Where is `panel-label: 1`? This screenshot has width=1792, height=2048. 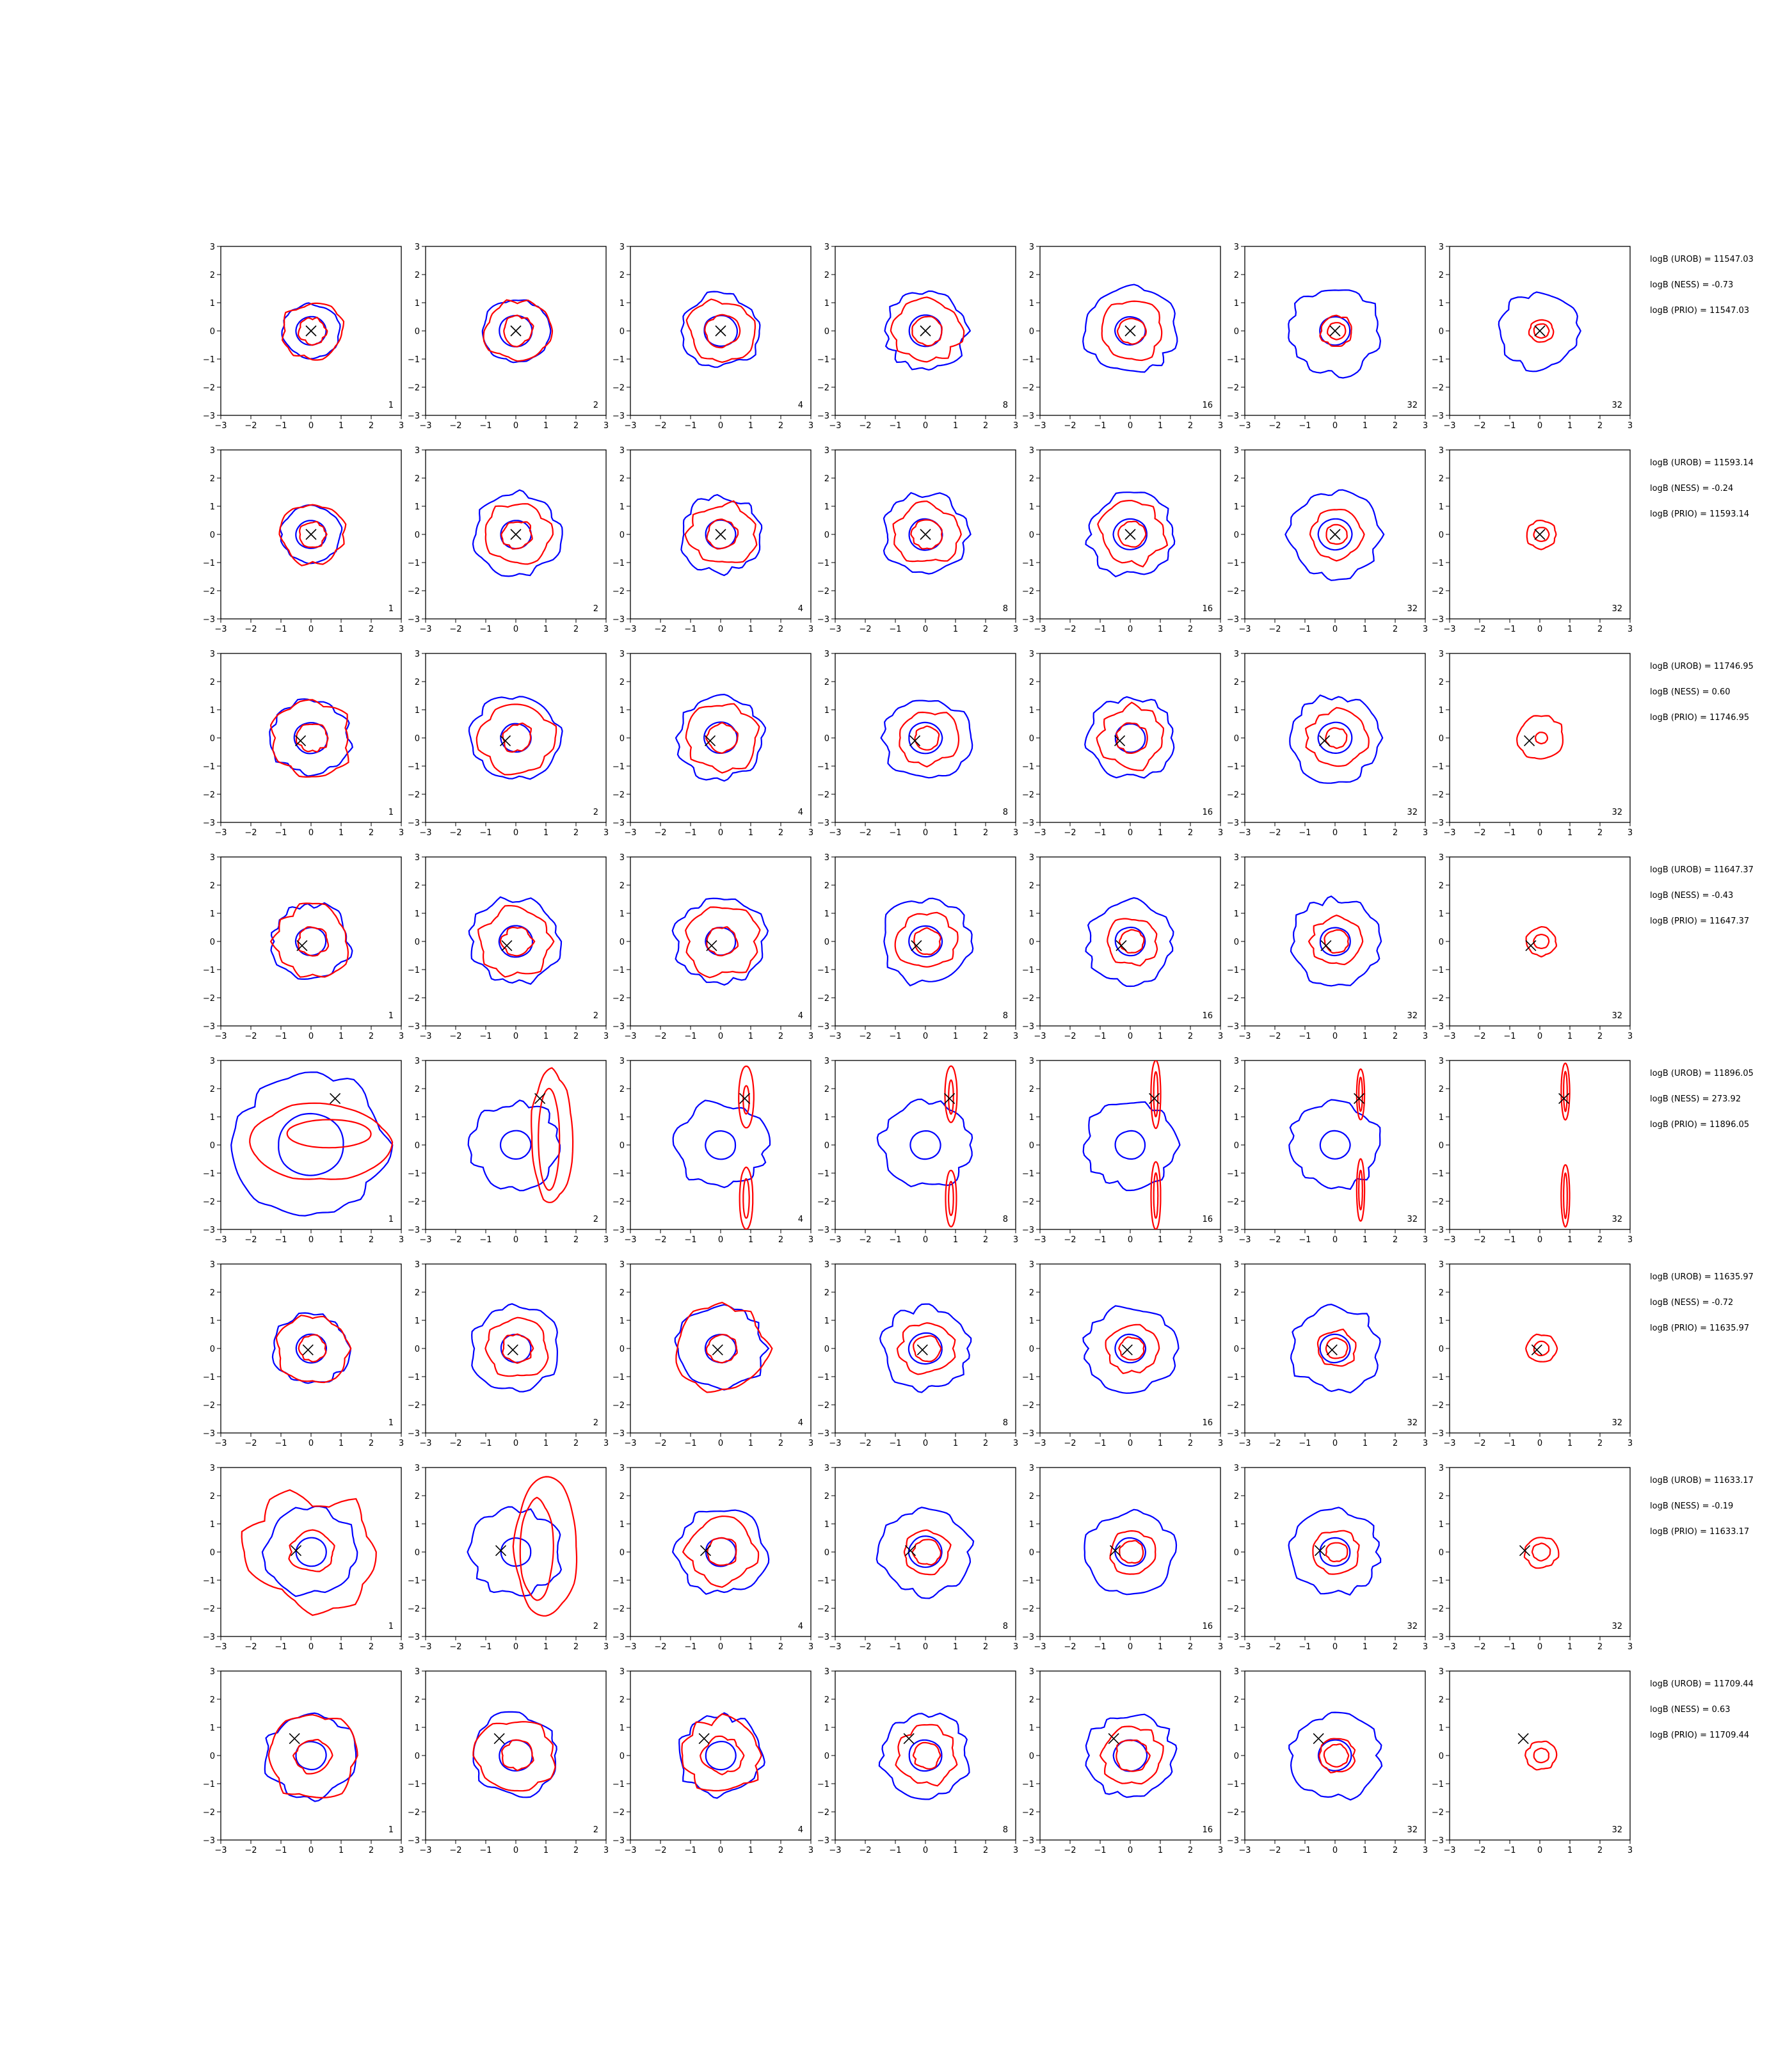
panel-label: 1 is located at coordinates (391, 1626).